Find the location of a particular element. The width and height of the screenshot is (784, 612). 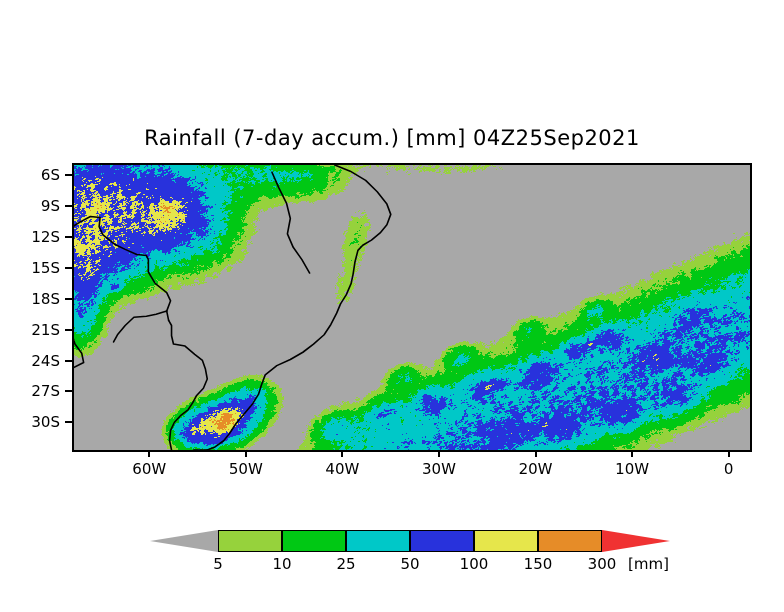

colorbar: 5 10 25 50 100 150 300 [mm] is located at coordinates (410, 552).